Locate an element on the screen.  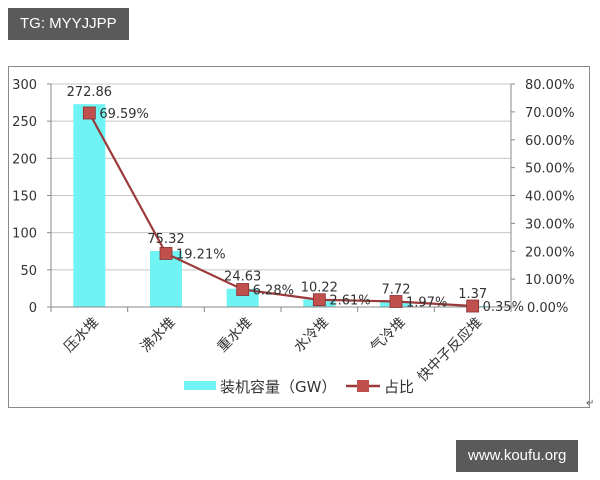
bar-value-label: 272.86 is located at coordinates (90, 92).